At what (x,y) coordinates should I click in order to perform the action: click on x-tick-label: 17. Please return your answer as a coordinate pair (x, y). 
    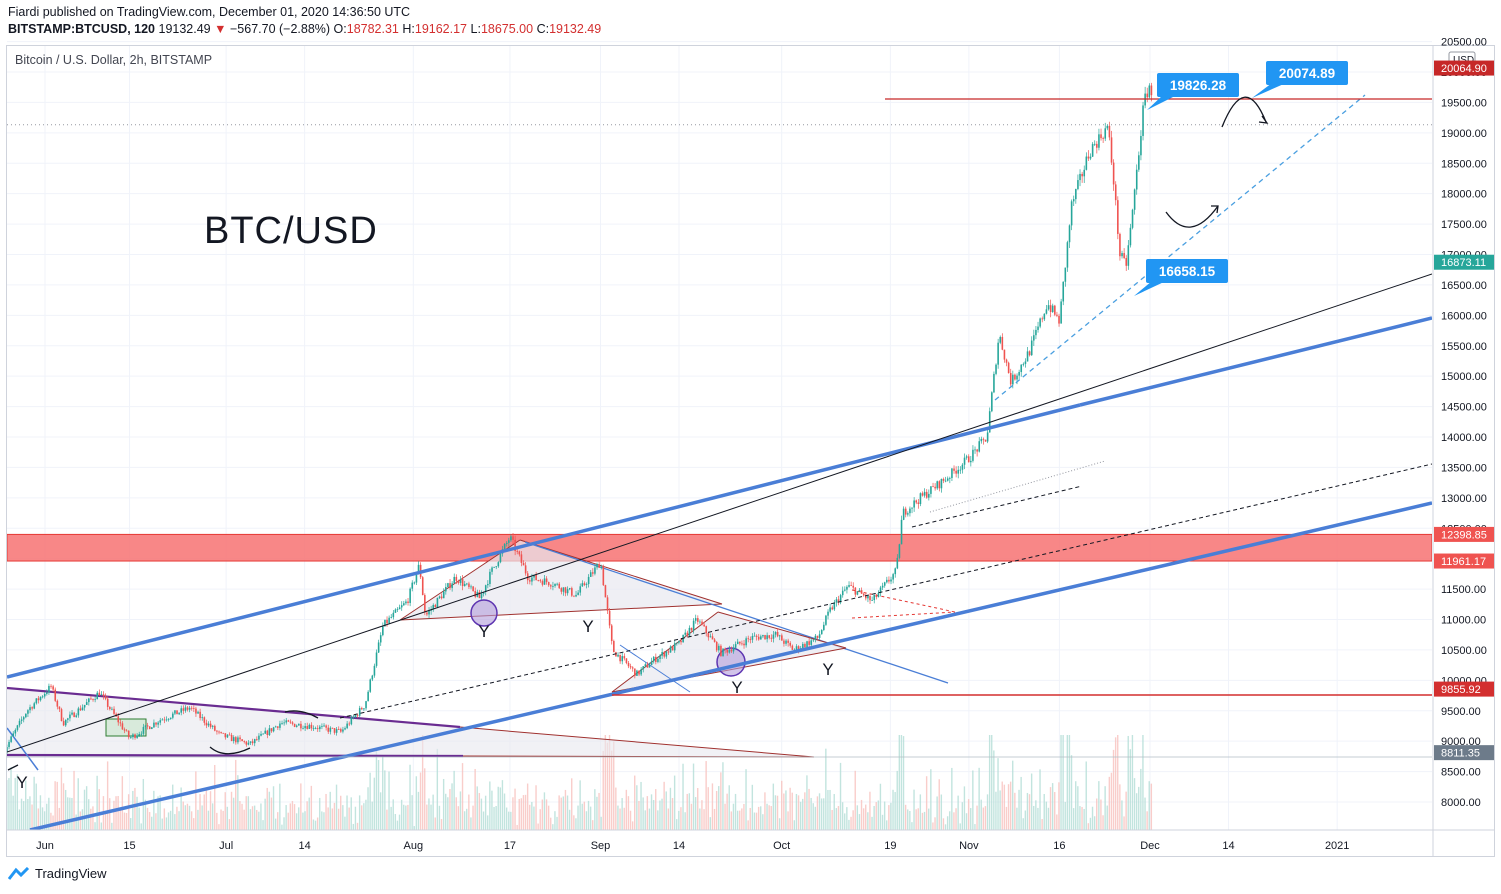
    Looking at the image, I should click on (510, 846).